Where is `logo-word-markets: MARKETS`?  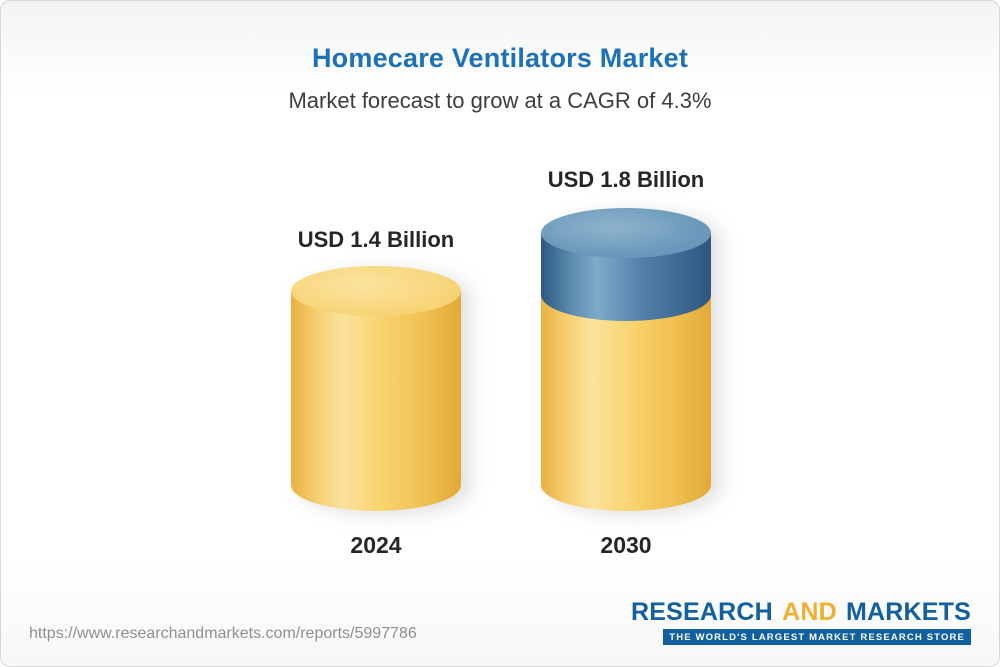 logo-word-markets: MARKETS is located at coordinates (908, 612).